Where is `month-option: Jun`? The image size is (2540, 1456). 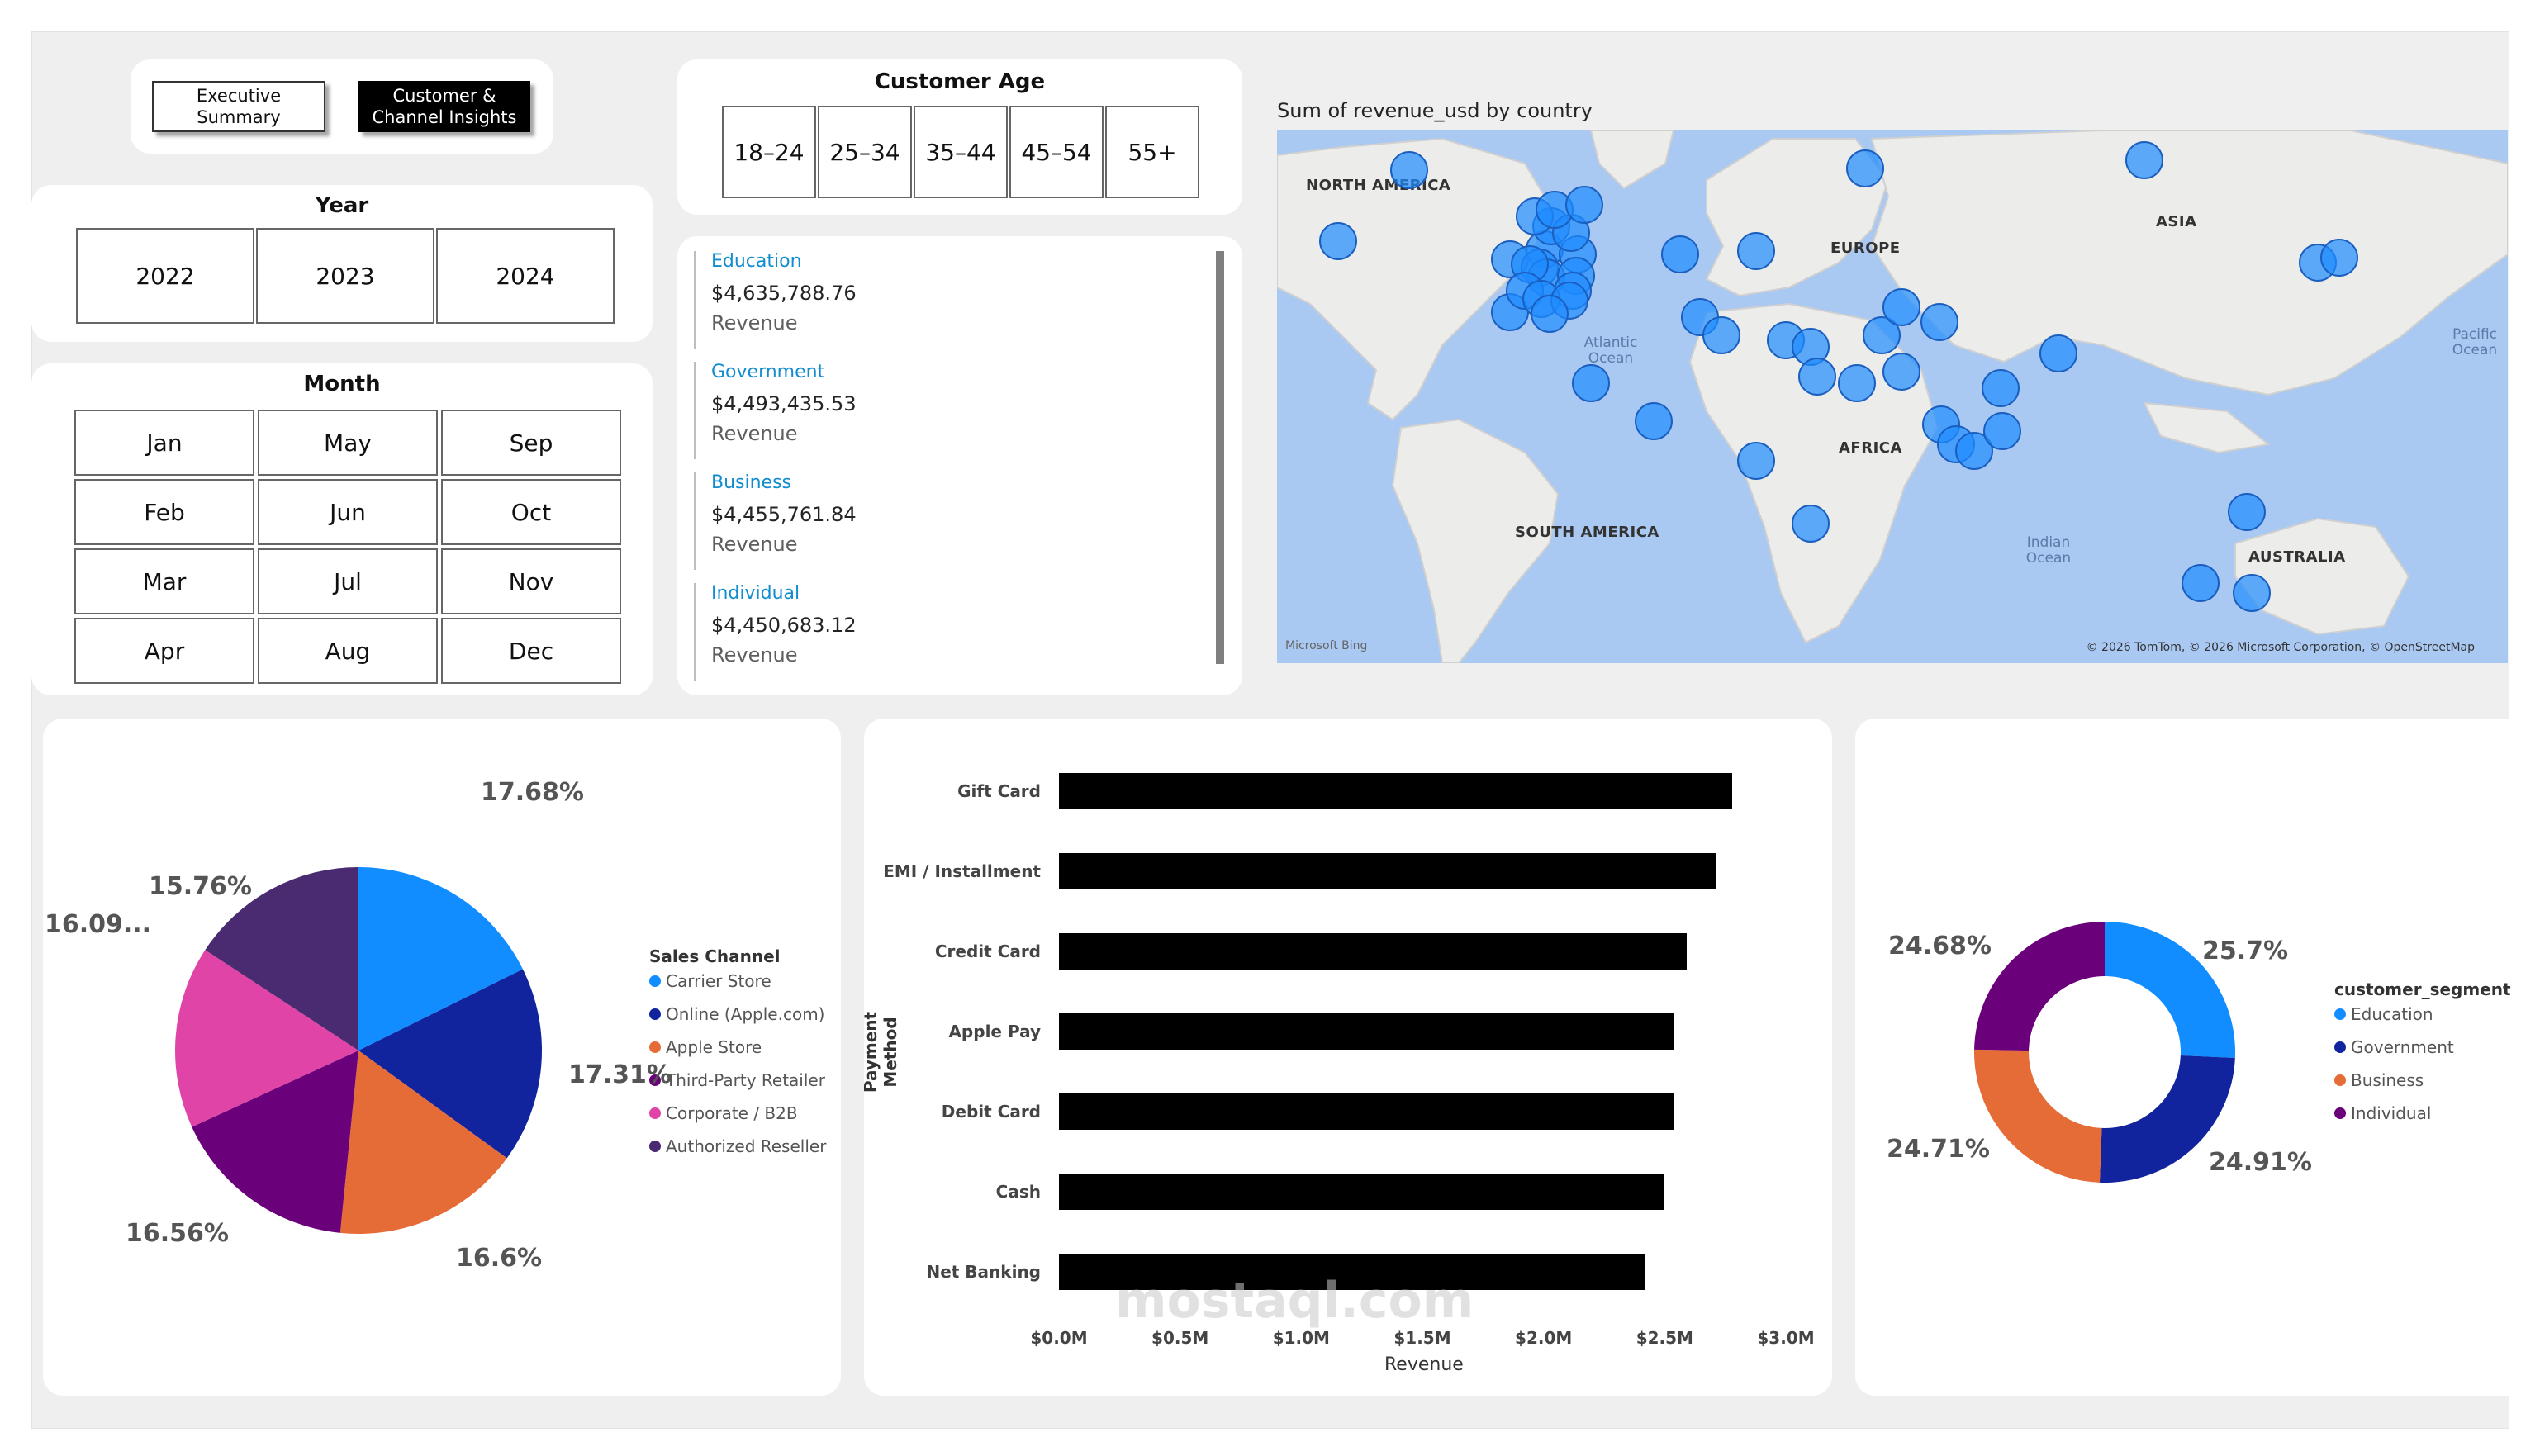
month-option: Jun is located at coordinates (348, 512).